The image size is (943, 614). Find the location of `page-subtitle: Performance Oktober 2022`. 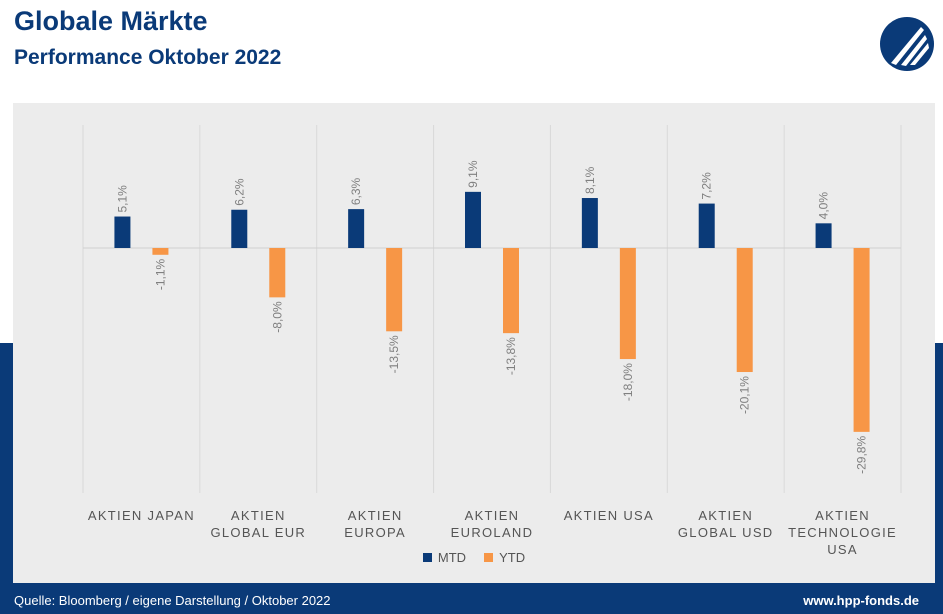

page-subtitle: Performance Oktober 2022 is located at coordinates (148, 57).